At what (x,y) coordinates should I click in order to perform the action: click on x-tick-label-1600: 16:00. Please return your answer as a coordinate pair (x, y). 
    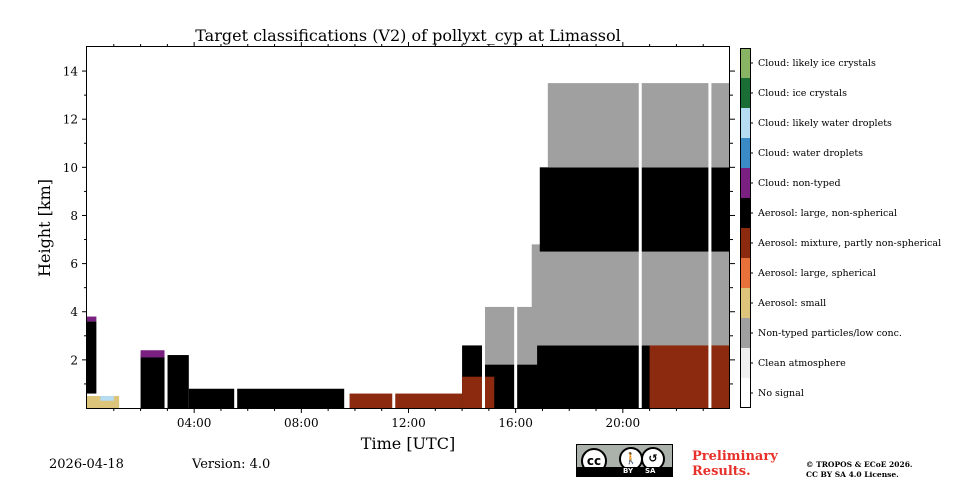
    Looking at the image, I should click on (515, 423).